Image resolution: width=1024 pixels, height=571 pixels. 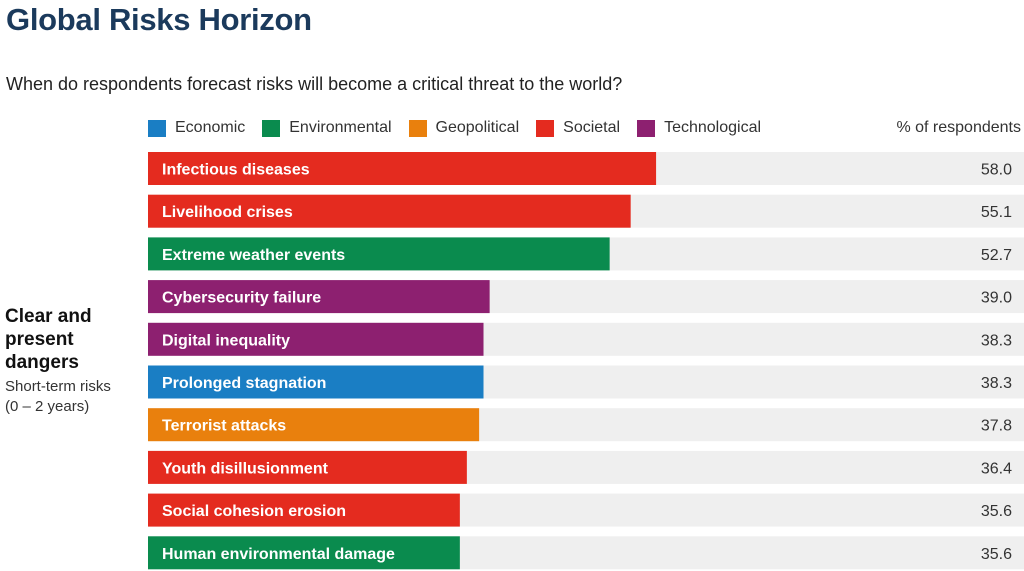 What do you see at coordinates (402, 168) in the screenshot?
I see `bar-infectious-diseases` at bounding box center [402, 168].